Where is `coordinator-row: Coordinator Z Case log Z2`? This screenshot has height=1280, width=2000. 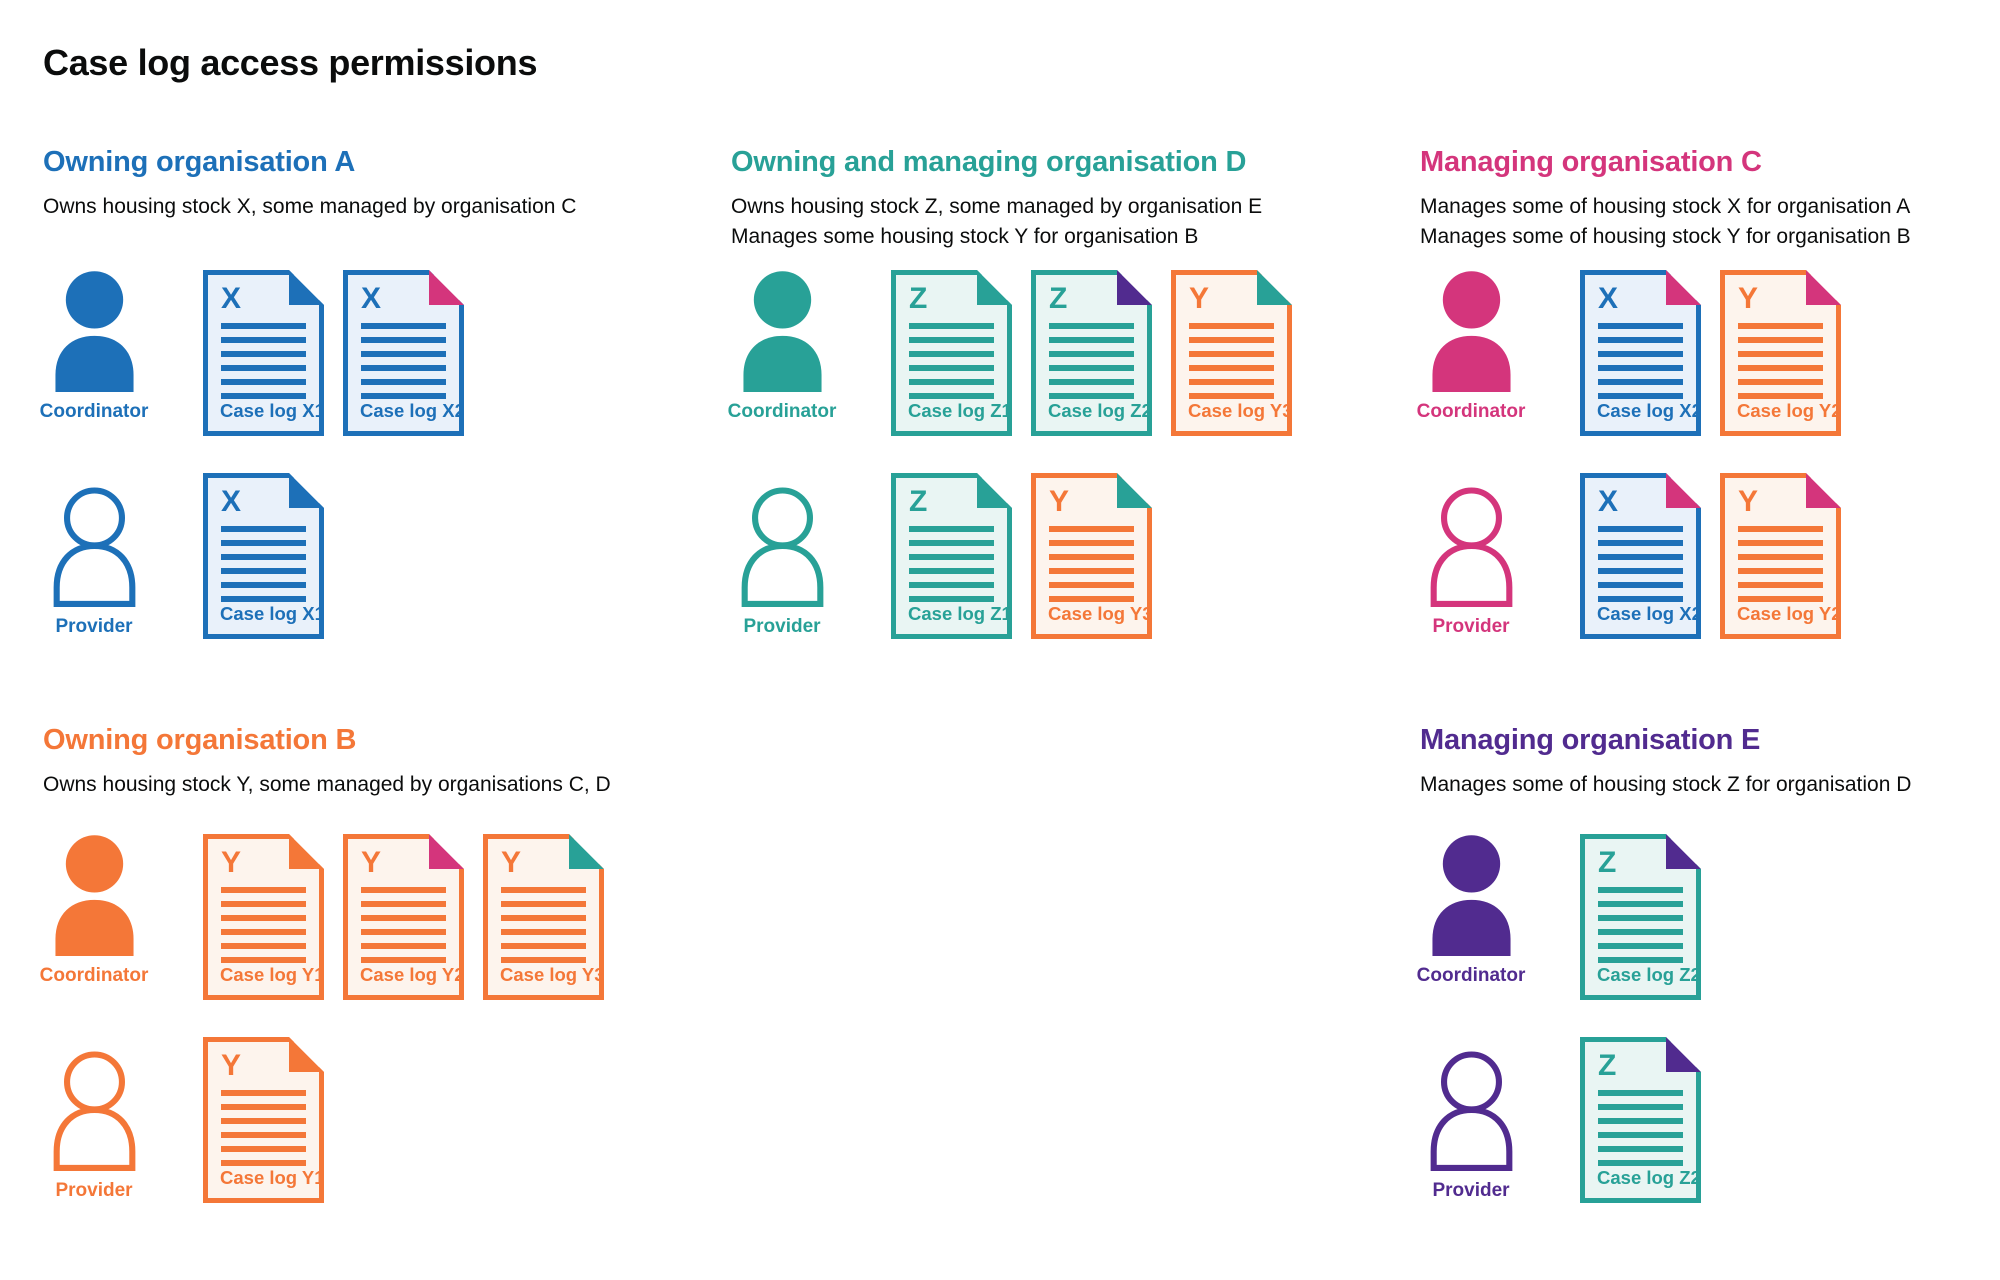 coordinator-row: Coordinator Z Case log Z2 is located at coordinates (1558, 917).